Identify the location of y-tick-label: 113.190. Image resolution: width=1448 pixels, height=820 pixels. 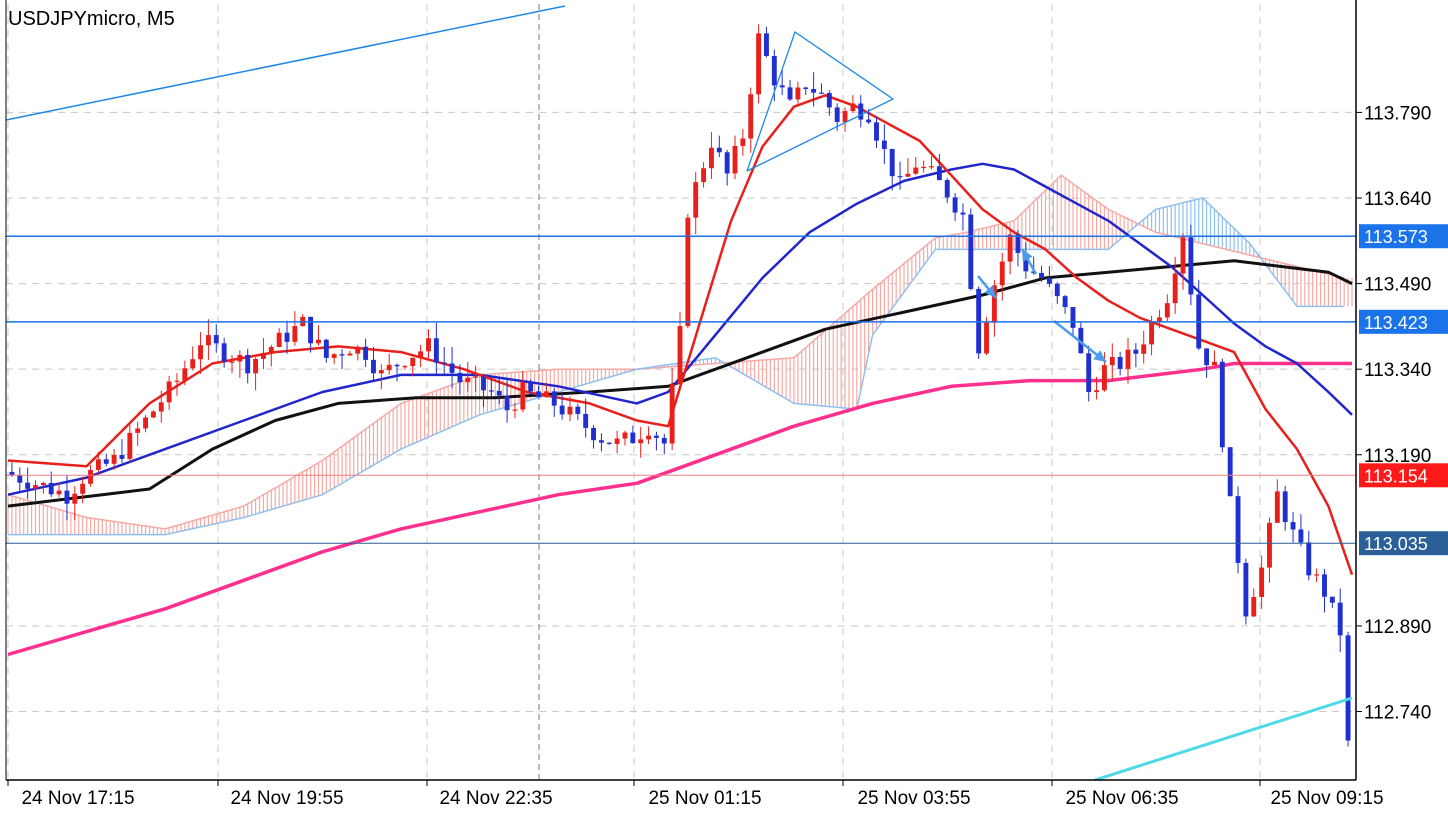
(1397, 456).